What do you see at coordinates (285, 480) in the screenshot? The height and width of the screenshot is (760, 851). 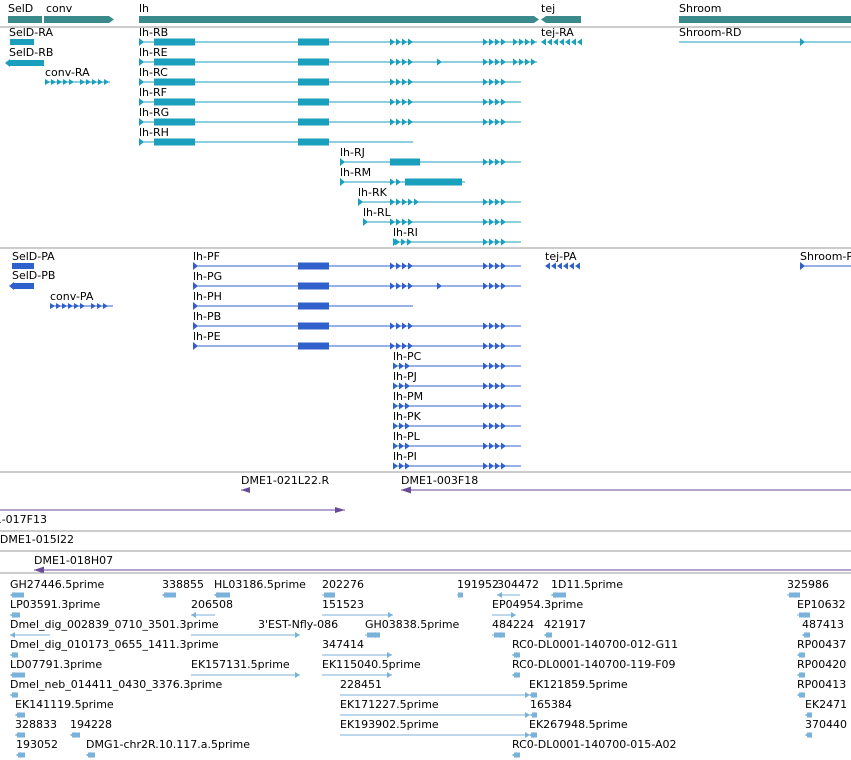 I see `clone-label-dme1-021l22: DME1-021L22.R` at bounding box center [285, 480].